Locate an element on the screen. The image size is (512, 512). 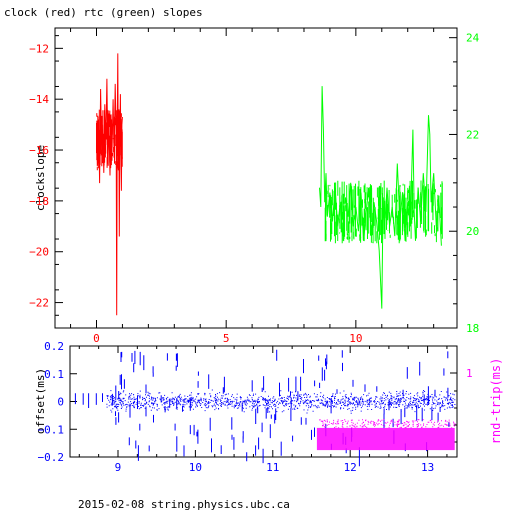
offset-x-tick-label: 12 is located at coordinates (350, 467).